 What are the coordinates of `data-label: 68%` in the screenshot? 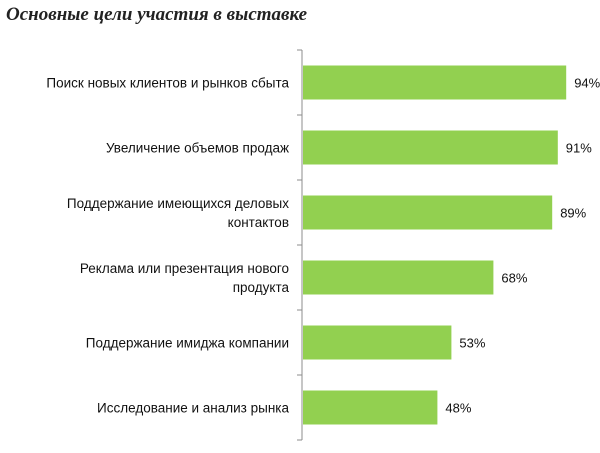 It's located at (514, 278).